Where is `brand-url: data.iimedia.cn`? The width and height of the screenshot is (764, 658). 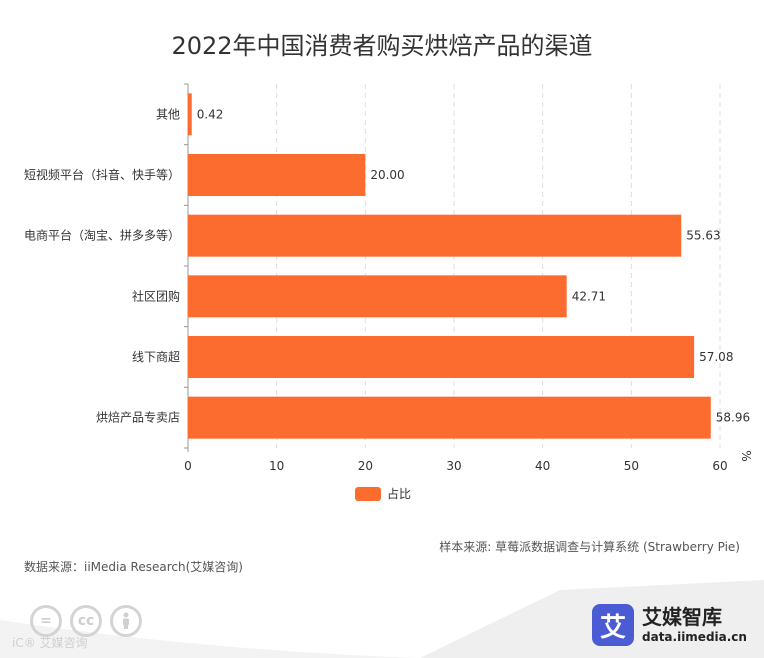
brand-url: data.iimedia.cn is located at coordinates (694, 637).